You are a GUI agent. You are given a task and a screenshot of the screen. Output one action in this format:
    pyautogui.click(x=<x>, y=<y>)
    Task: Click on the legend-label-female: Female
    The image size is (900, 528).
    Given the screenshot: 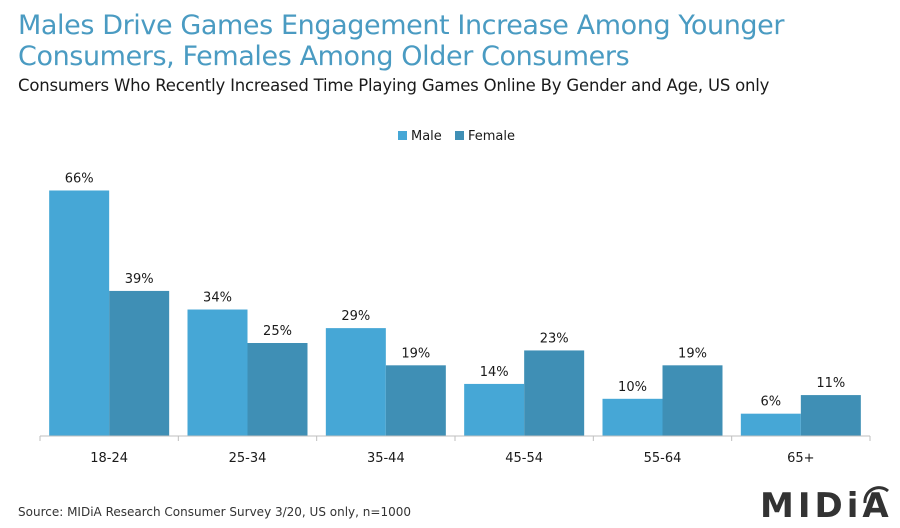 What is the action you would take?
    pyautogui.click(x=491, y=136)
    